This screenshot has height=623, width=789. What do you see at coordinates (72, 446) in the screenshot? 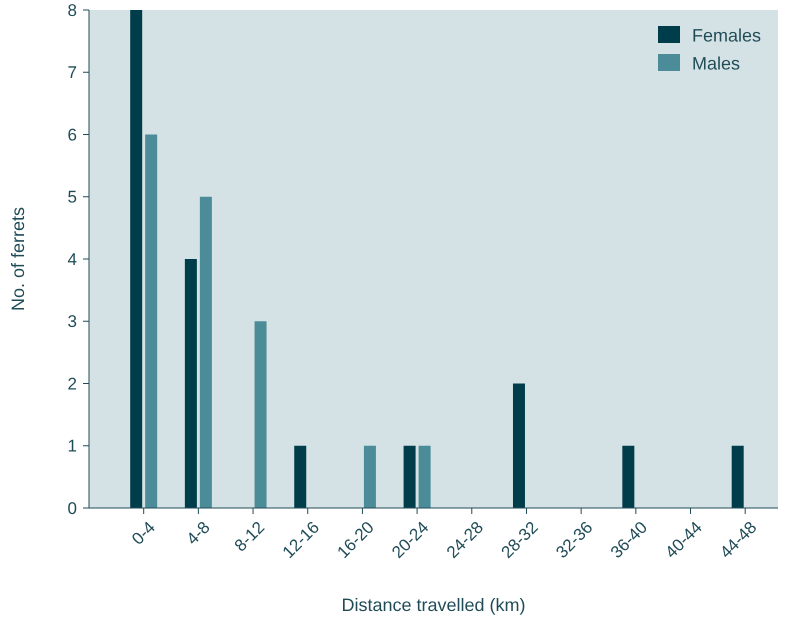
I see `y-tick-label: 1` at bounding box center [72, 446].